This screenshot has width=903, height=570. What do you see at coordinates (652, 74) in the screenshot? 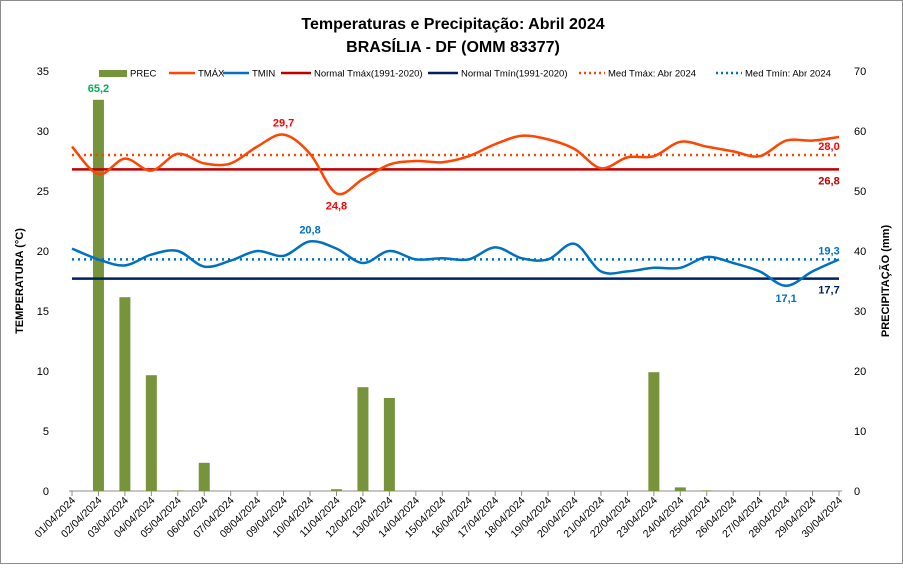
I see `legend-label: Med Tmáx: Abr 2024` at bounding box center [652, 74].